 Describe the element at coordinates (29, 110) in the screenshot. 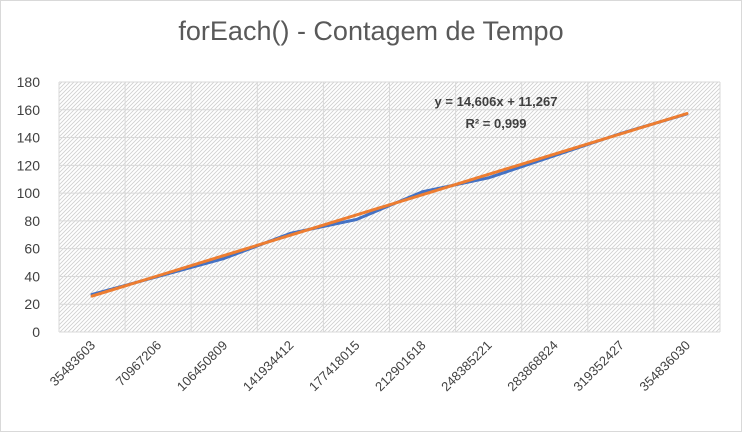

I see `y-tick-label: 160` at that location.